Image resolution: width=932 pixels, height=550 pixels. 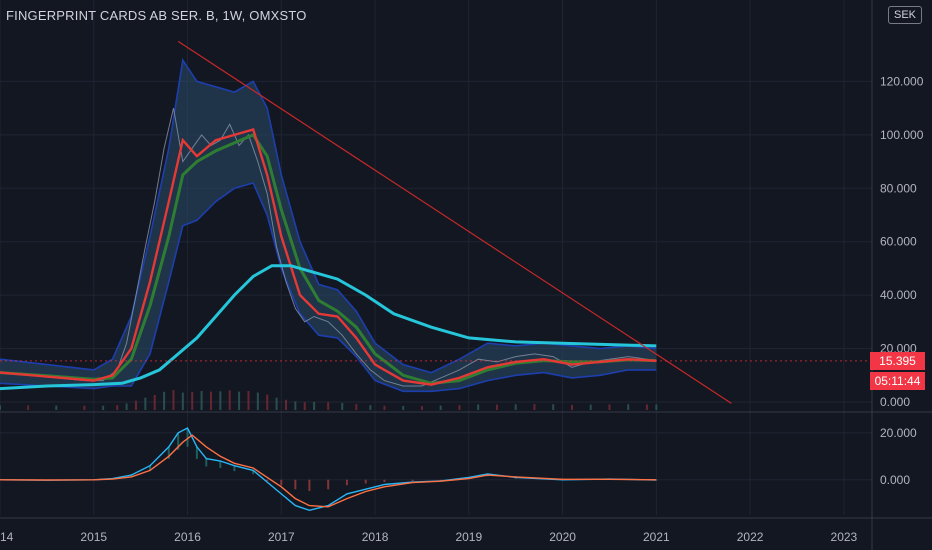 I want to click on macd-signal-line, so click(x=328, y=471).